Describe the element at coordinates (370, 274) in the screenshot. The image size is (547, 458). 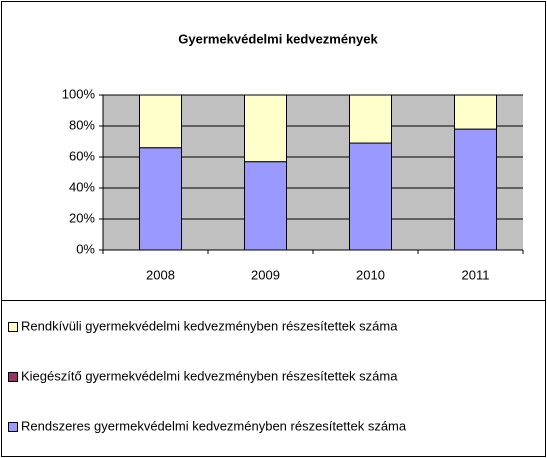
I see `x-tick-label: 2010` at that location.